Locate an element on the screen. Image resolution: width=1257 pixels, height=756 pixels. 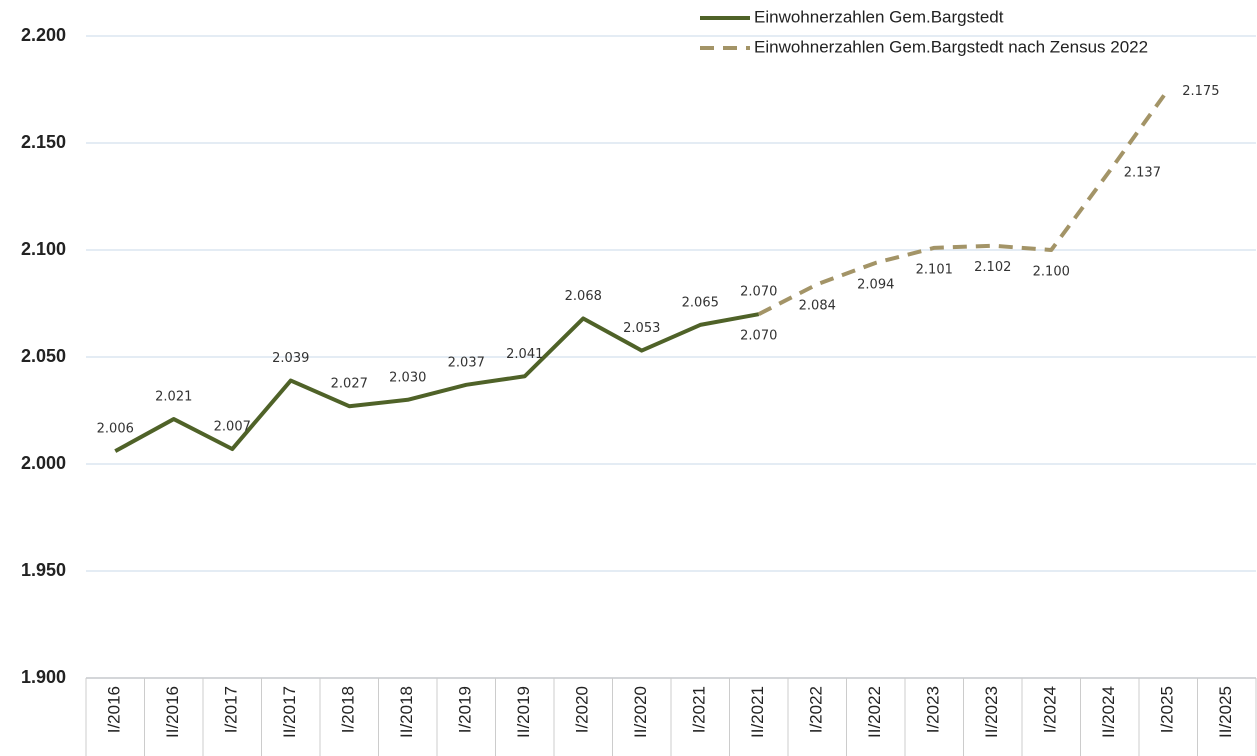
data-label: 2.037 is located at coordinates (466, 362).